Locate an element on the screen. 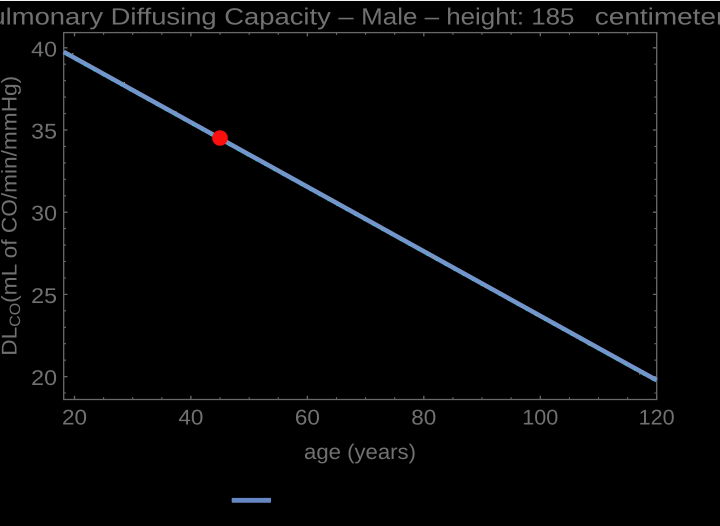 Image resolution: width=720 pixels, height=526 pixels. svg-text: 100 is located at coordinates (540, 417).